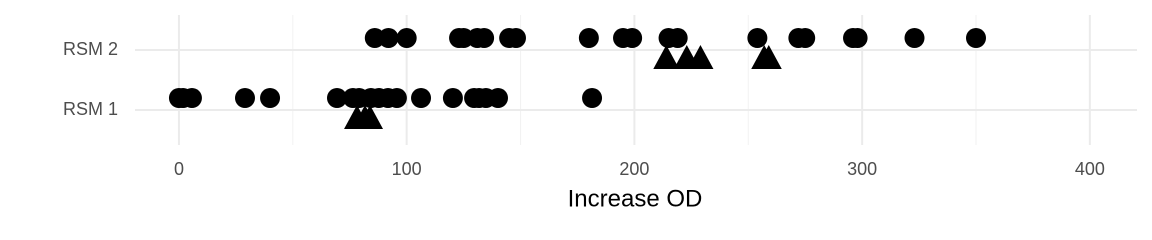 The height and width of the screenshot is (240, 1152). What do you see at coordinates (862, 169) in the screenshot?
I see `x-tick-label: 300` at bounding box center [862, 169].